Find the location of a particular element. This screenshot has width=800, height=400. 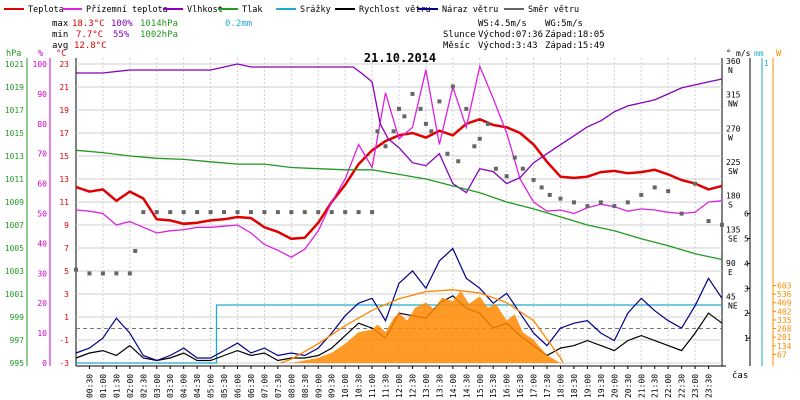

x-tick-label: 07:30 is located at coordinates (278, 386).